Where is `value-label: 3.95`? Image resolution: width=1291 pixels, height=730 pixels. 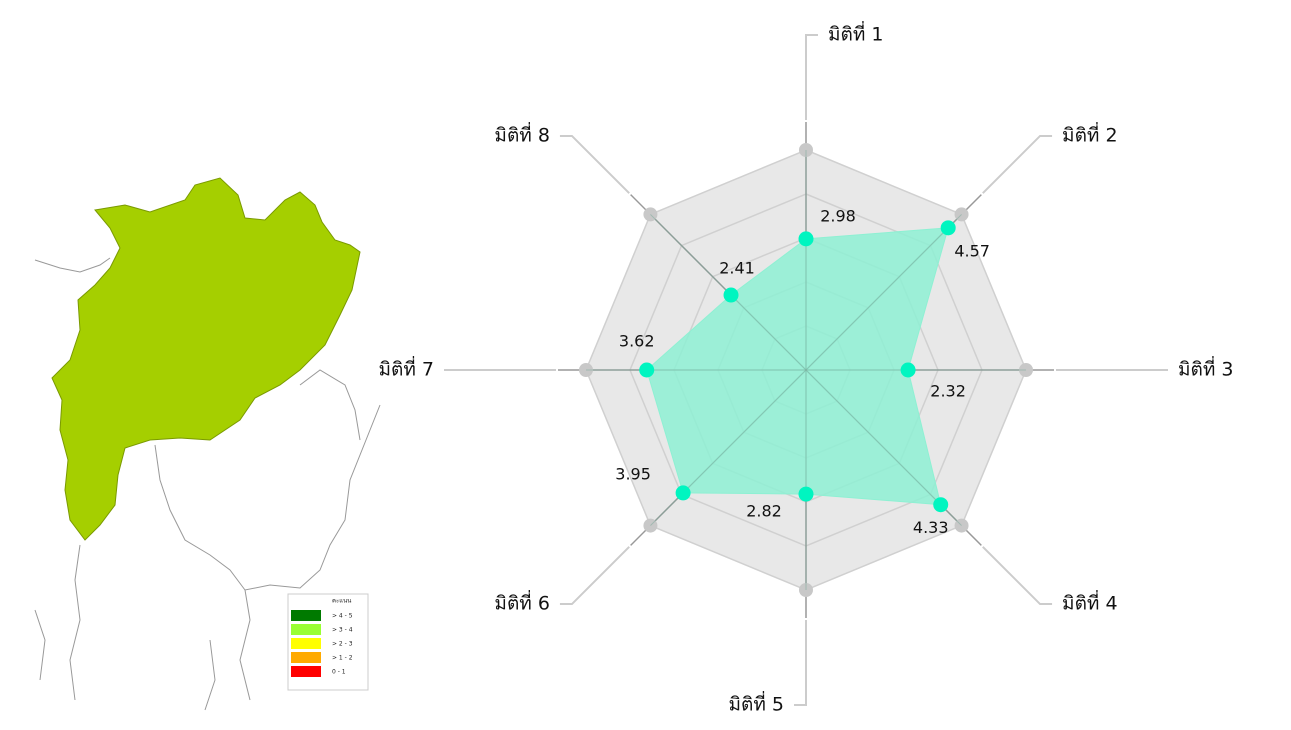
value-label: 3.95 is located at coordinates (633, 473).